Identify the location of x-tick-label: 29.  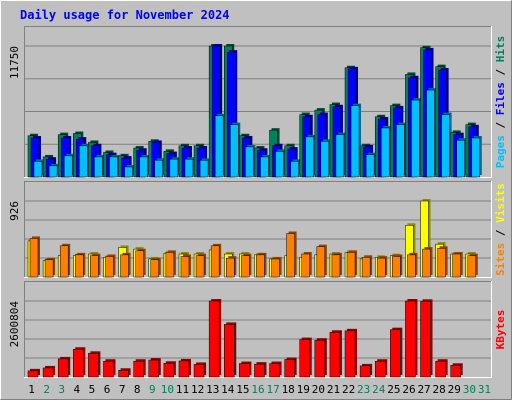
(454, 389).